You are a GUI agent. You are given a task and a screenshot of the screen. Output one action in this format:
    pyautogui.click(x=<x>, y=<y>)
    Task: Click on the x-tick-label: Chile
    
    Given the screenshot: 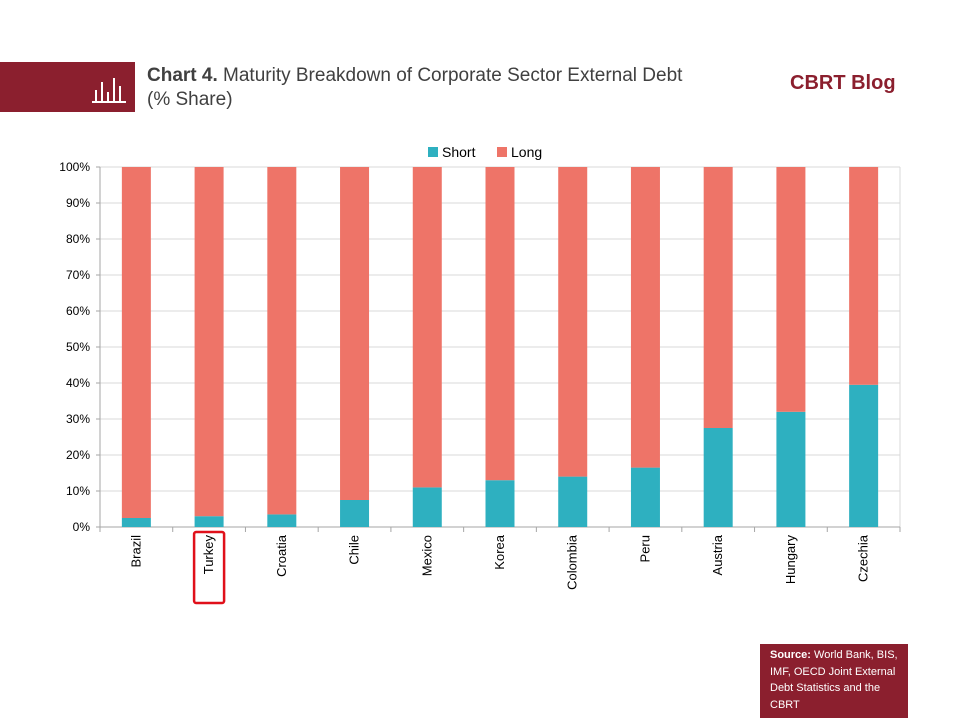 What is the action you would take?
    pyautogui.click(x=354, y=550)
    